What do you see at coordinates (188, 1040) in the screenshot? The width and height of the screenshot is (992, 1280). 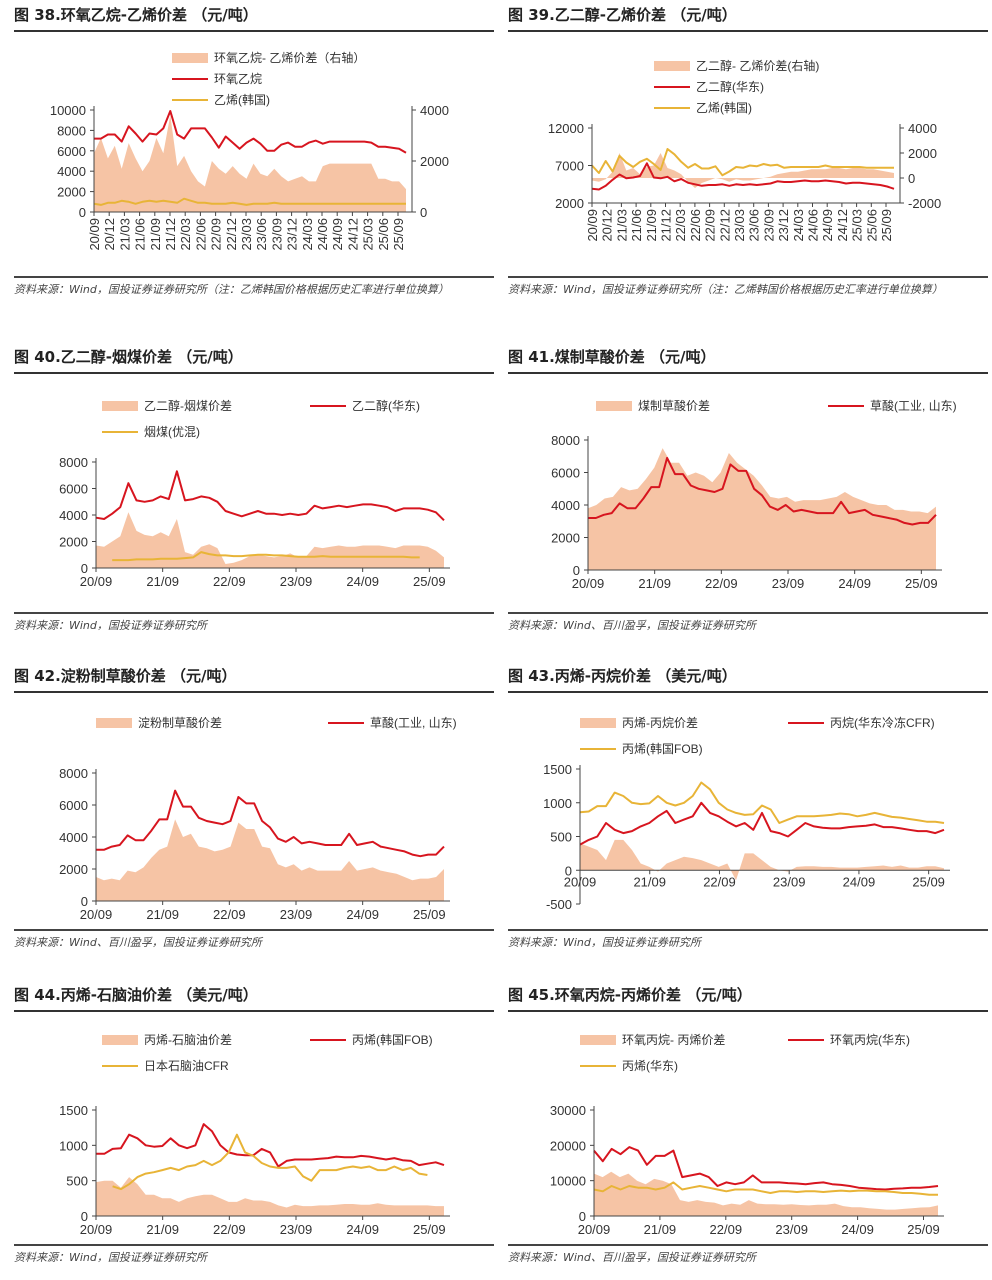 I see `legend-label: 丙烯-石脑油价差` at bounding box center [188, 1040].